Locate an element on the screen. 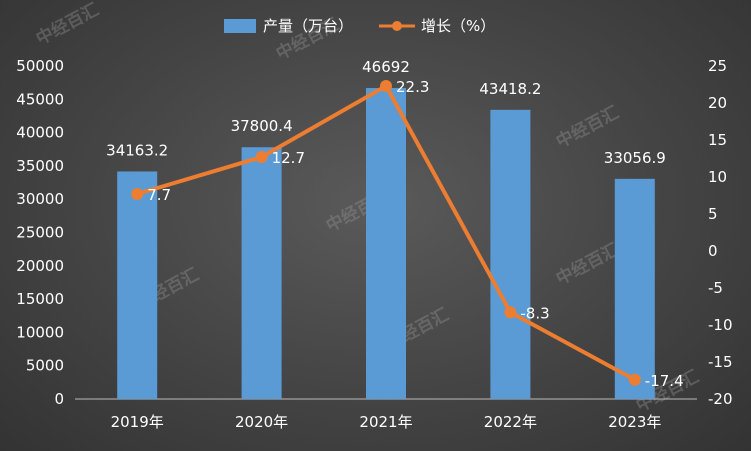  right-axis-tick-label: -5 is located at coordinates (715, 288).